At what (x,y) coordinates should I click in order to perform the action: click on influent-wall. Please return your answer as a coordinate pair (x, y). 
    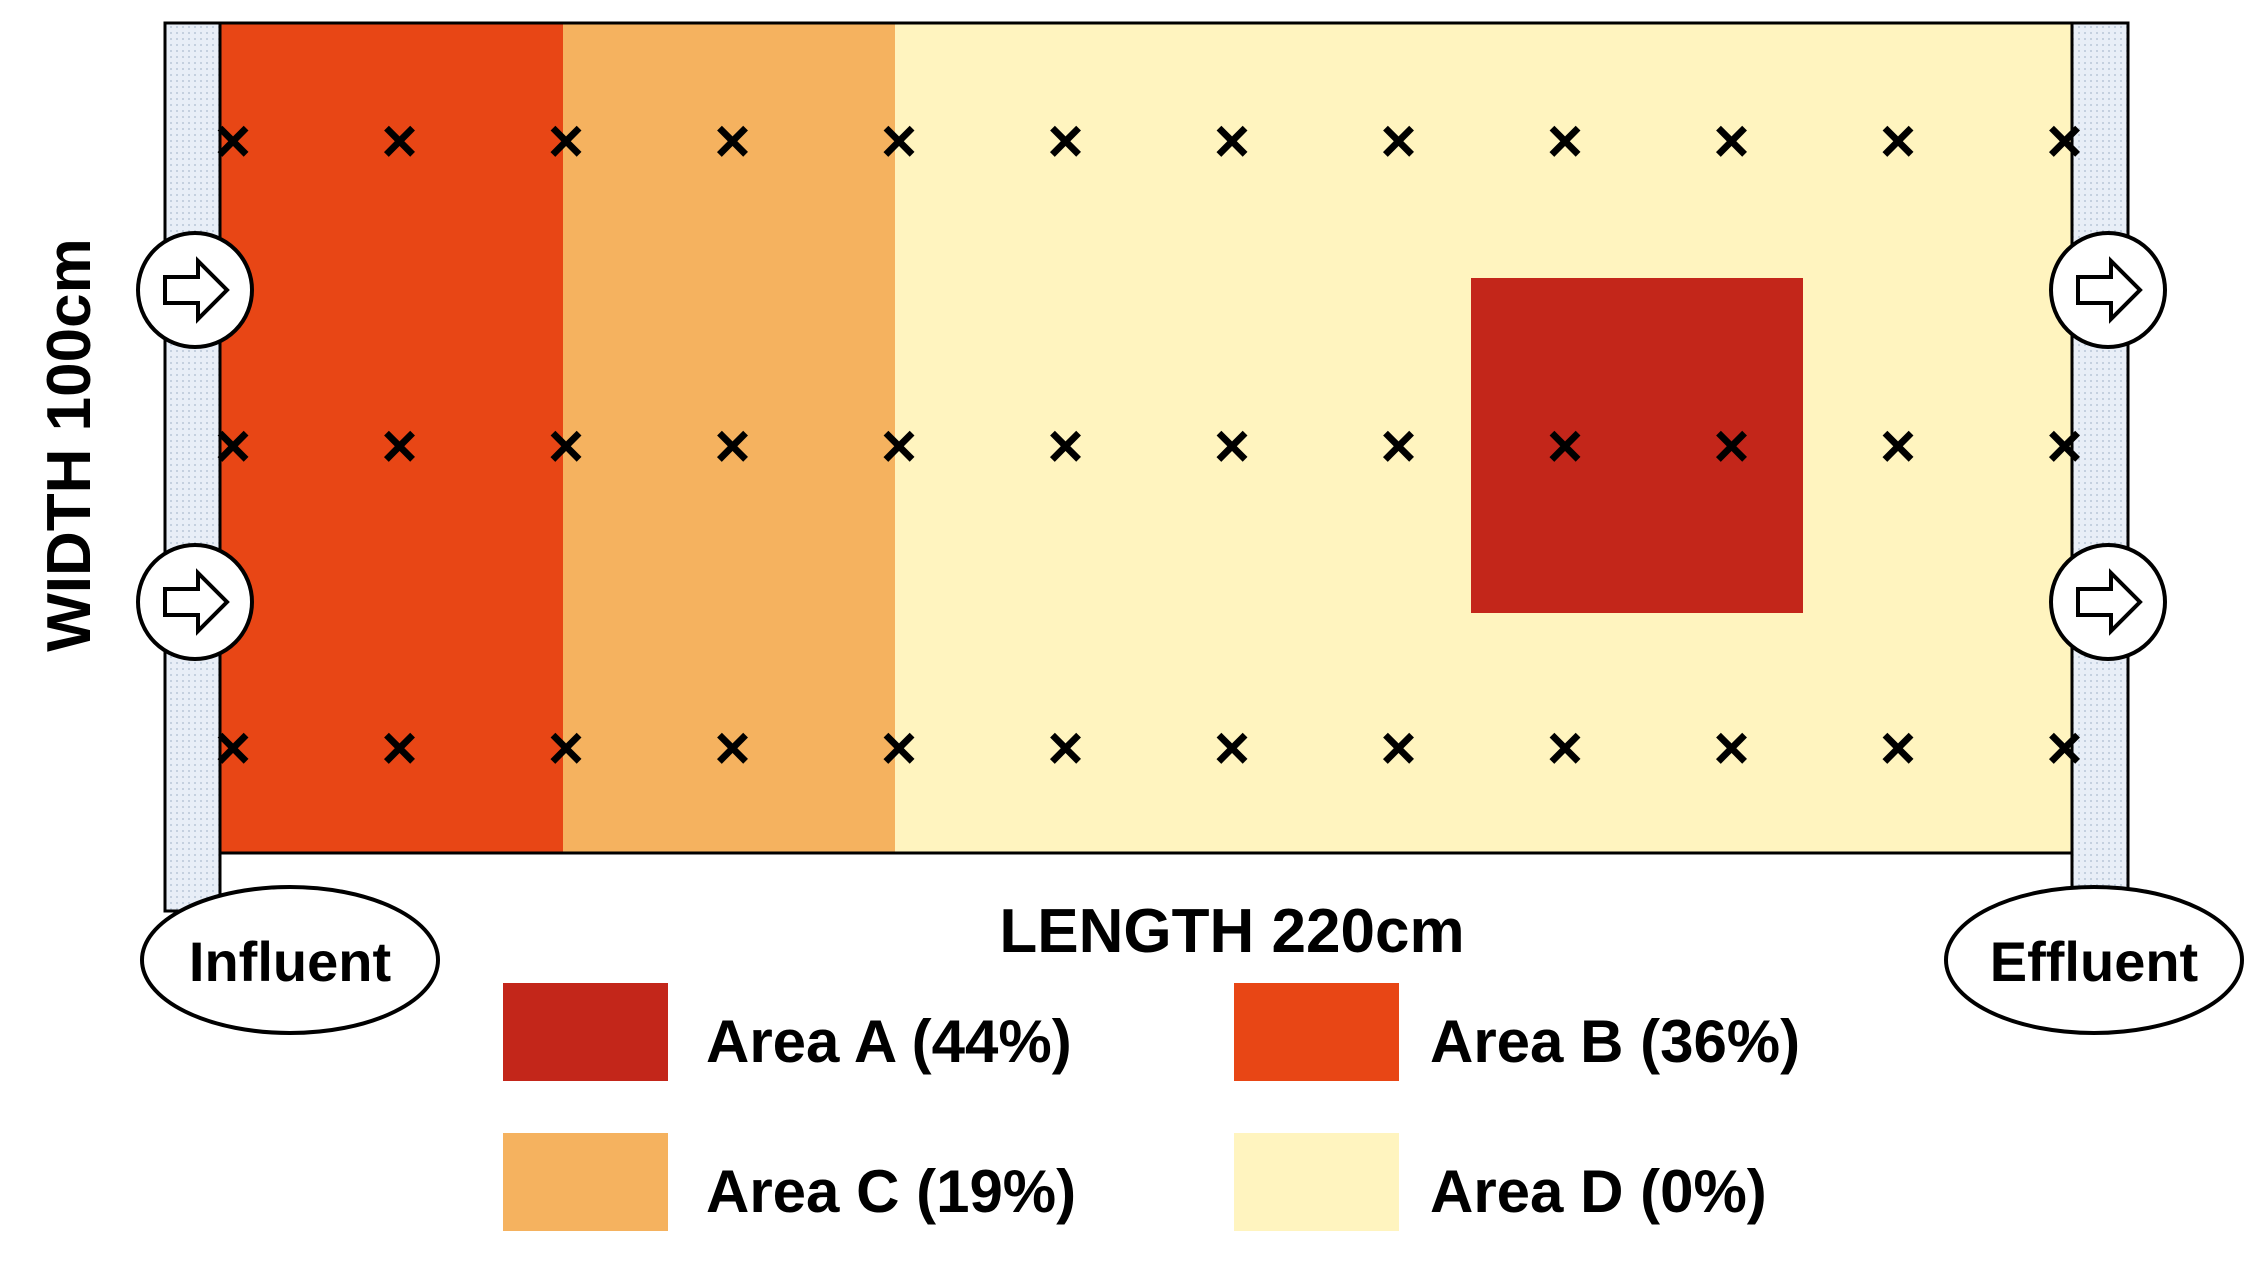
    Looking at the image, I should click on (192, 467).